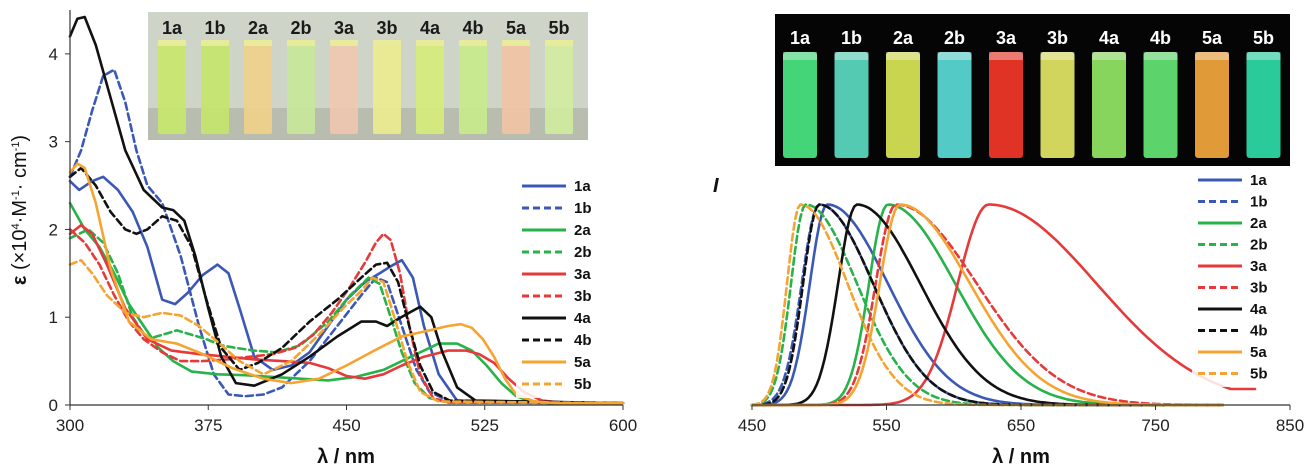 This screenshot has width=1311, height=468. I want to click on absorption-y-ticks: 0 1 2 3 4, so click(59, 230).